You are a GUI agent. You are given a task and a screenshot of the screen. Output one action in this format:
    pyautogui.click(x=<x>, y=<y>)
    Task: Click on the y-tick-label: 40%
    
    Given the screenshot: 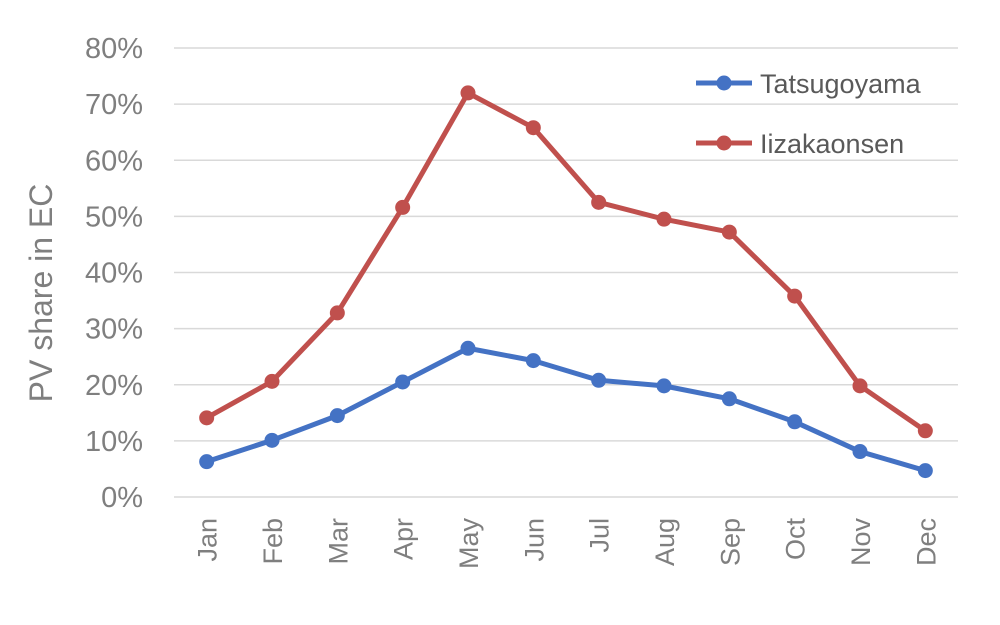 What is the action you would take?
    pyautogui.click(x=114, y=274)
    